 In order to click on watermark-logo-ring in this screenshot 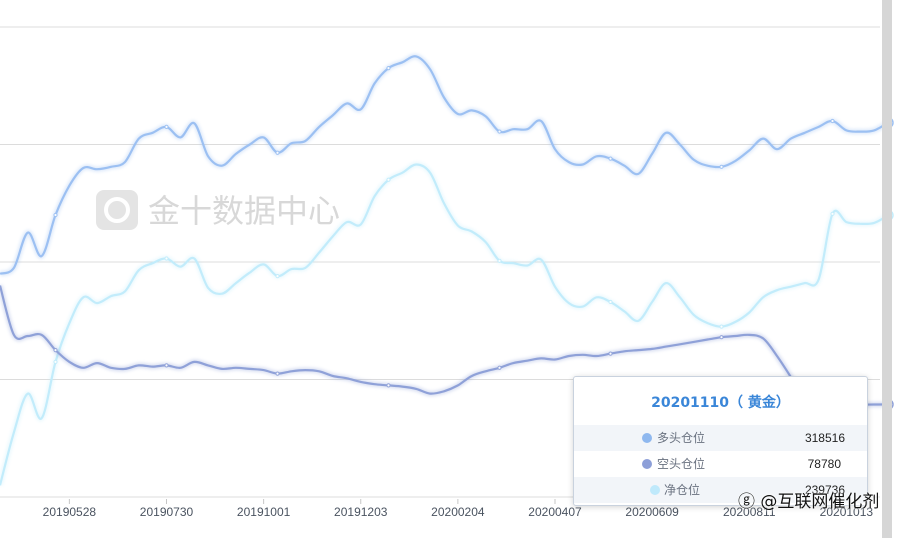, I will do `click(117, 210)`.